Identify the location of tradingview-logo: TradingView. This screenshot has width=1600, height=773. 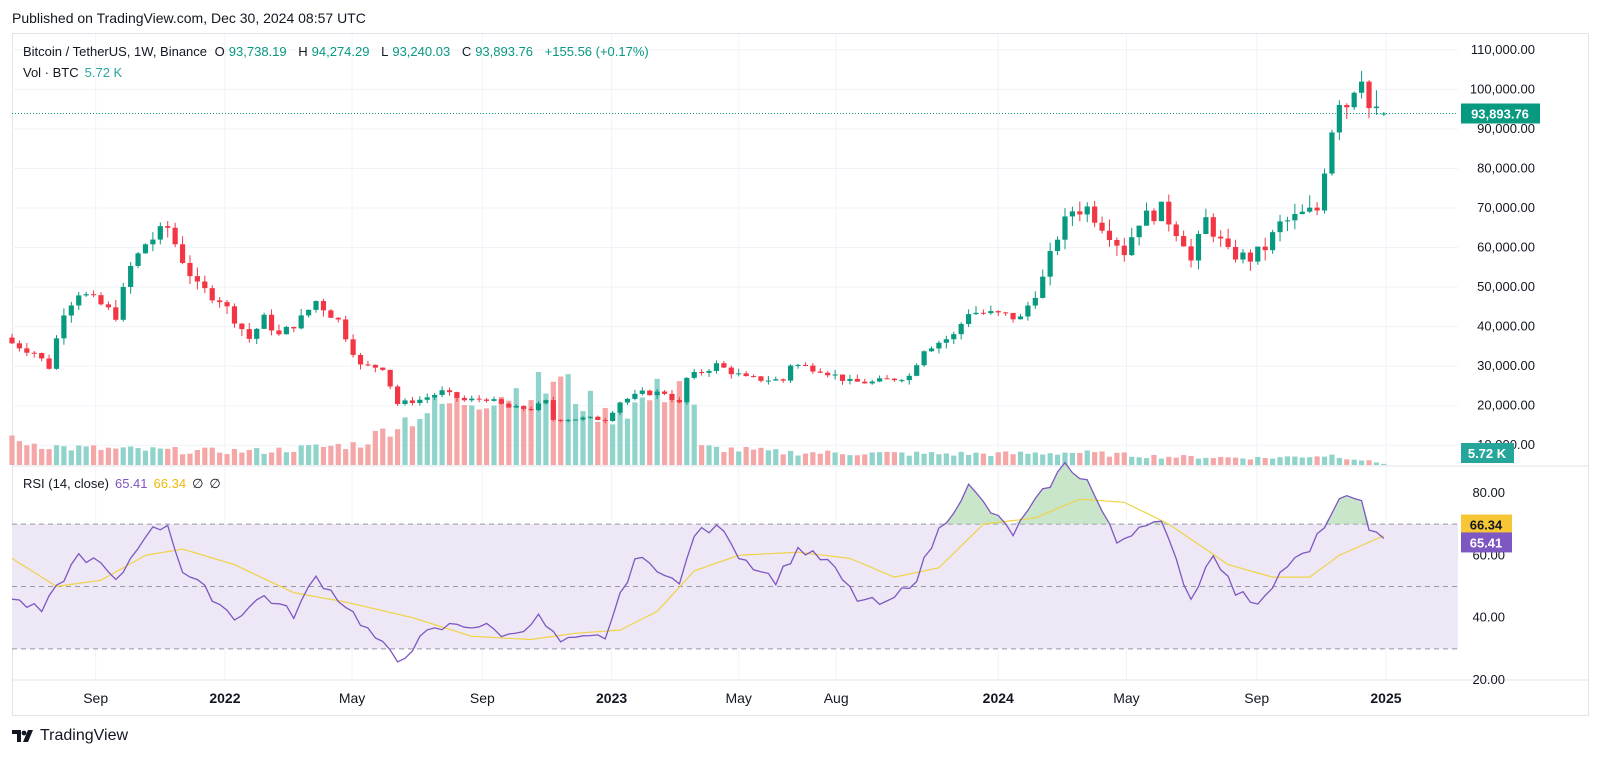
(70, 736).